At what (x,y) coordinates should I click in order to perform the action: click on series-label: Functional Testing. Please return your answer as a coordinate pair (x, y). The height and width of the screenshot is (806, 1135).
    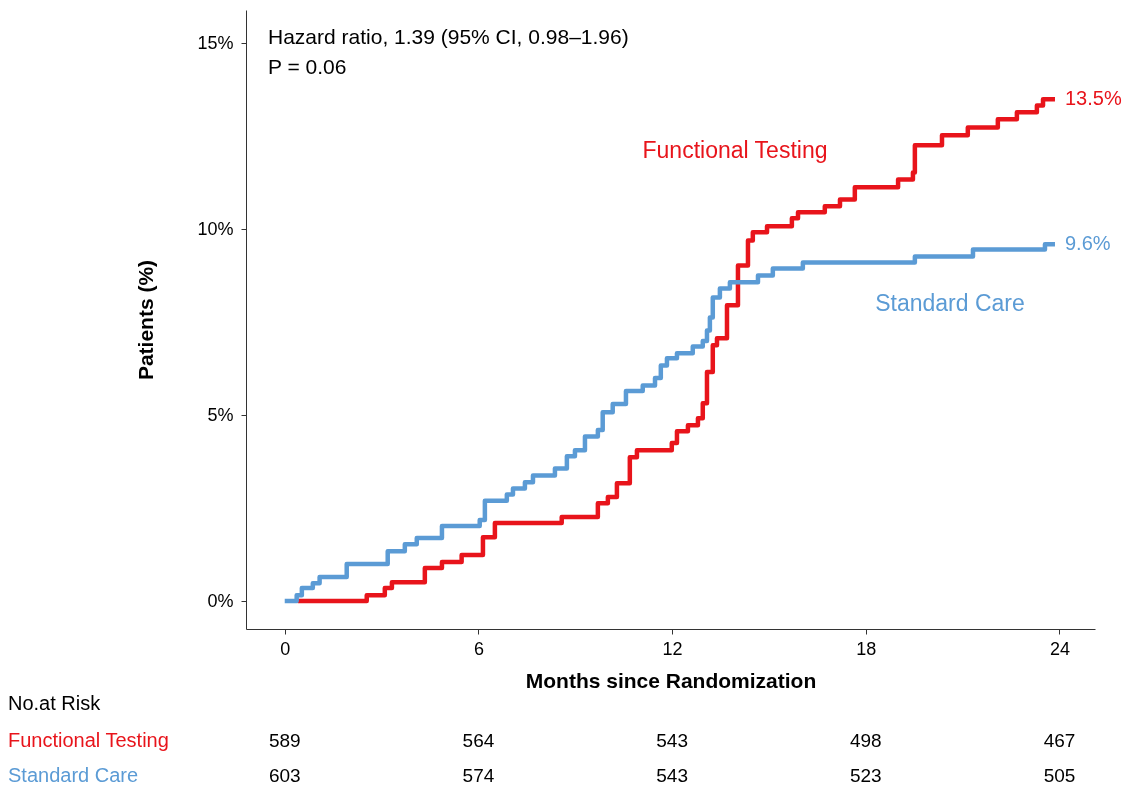
    Looking at the image, I should click on (735, 150).